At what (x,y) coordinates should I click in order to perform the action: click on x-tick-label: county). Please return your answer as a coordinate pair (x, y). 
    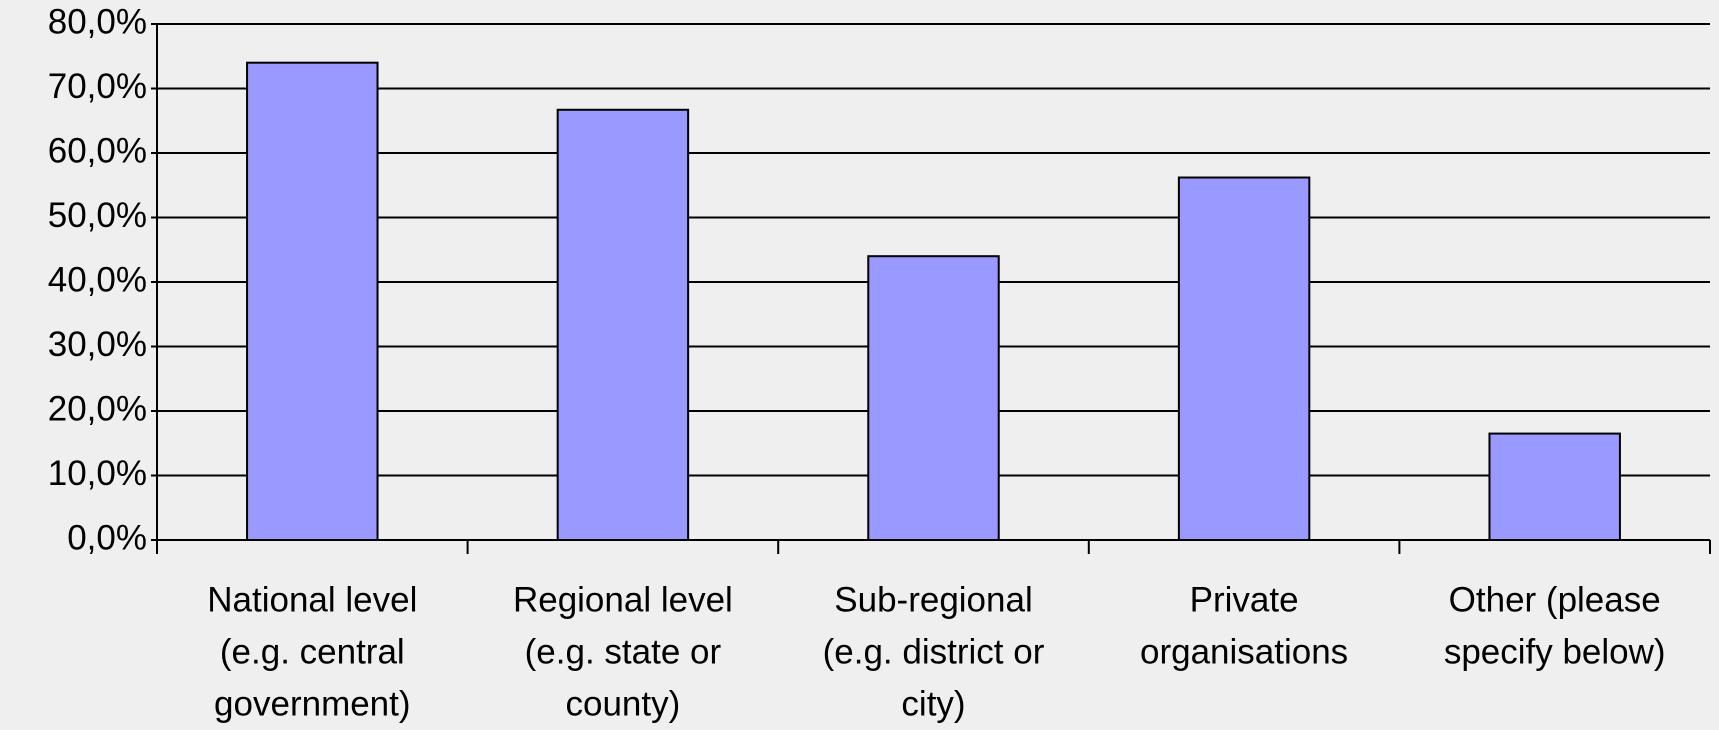
    Looking at the image, I should click on (623, 703).